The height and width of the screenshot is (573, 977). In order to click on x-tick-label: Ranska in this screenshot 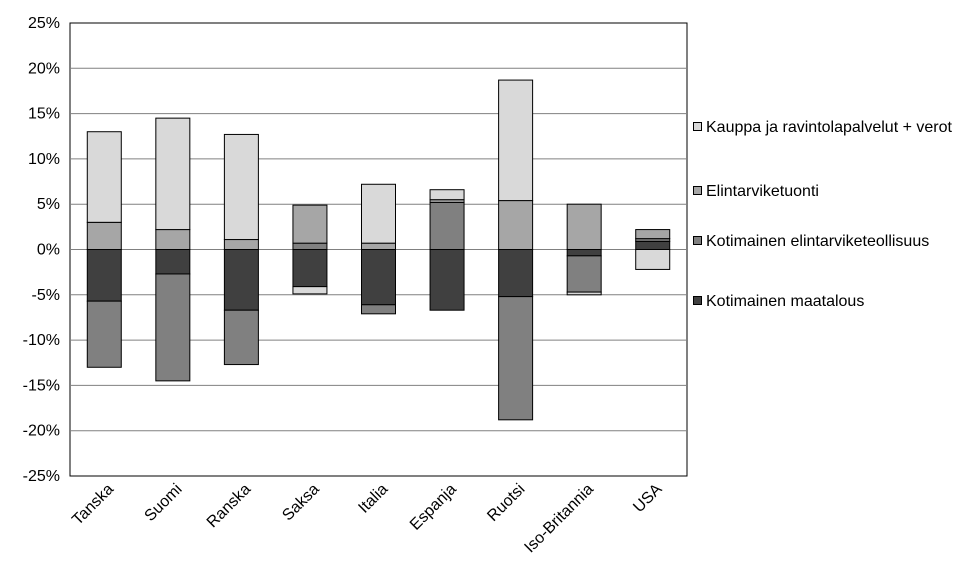, I will do `click(229, 506)`.